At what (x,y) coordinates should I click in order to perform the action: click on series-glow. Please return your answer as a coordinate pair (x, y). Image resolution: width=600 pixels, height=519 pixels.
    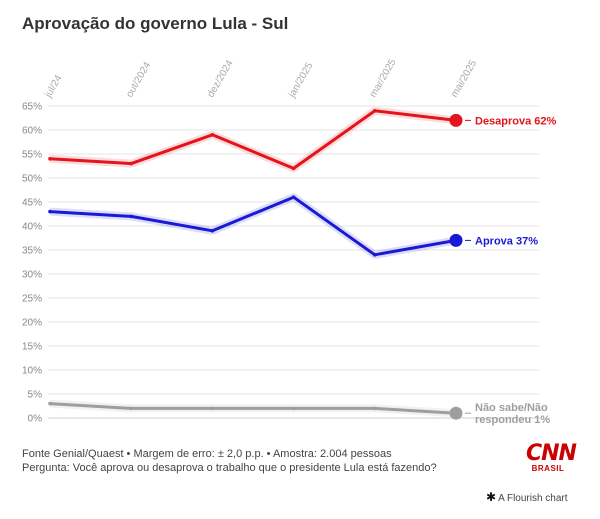
    Looking at the image, I should click on (253, 139).